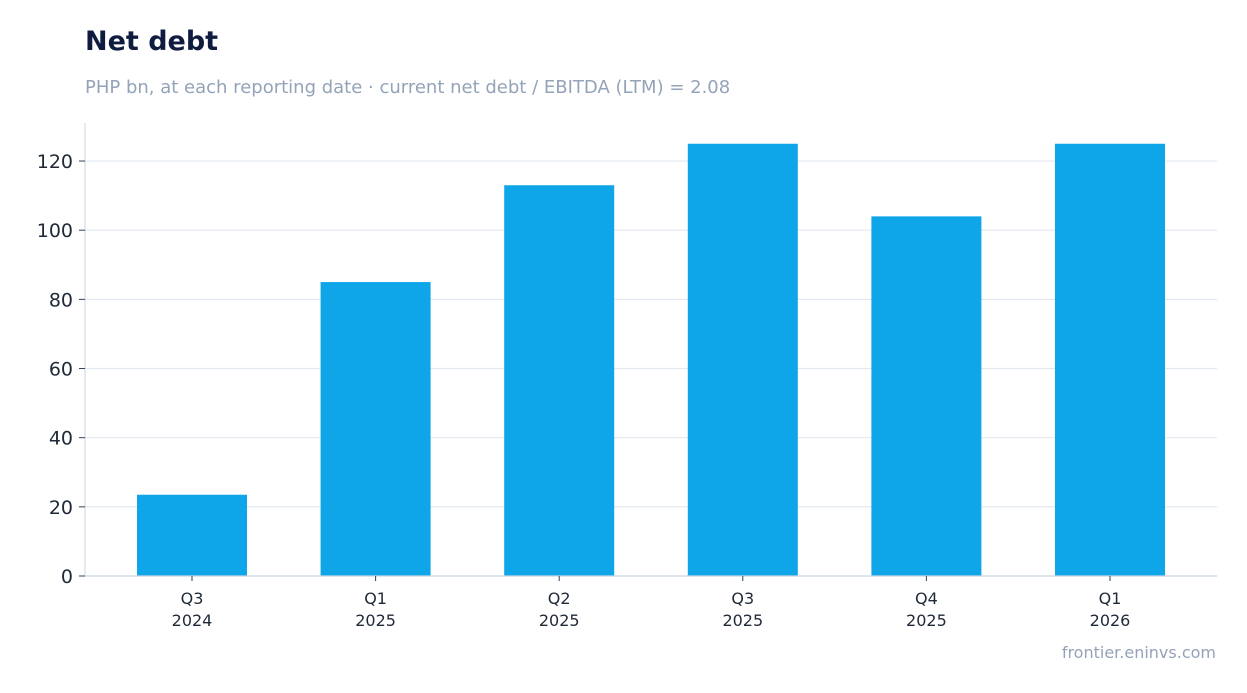  Describe the element at coordinates (61, 439) in the screenshot. I see `y-tick-label: 40` at that location.